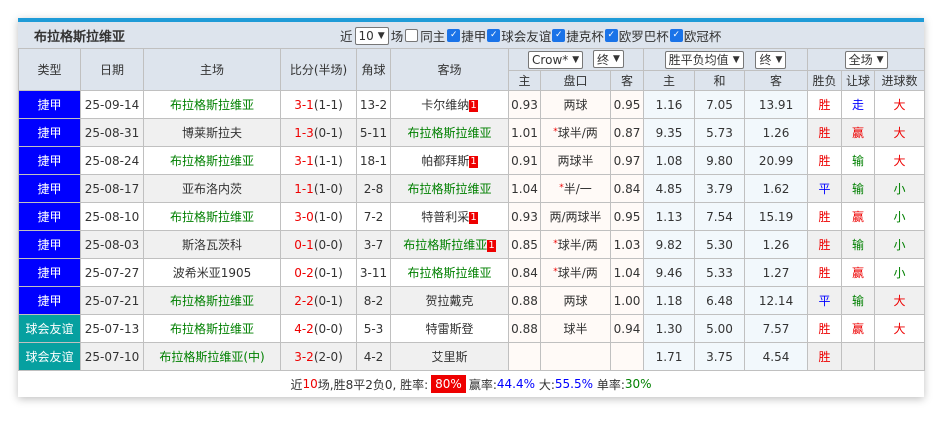  Describe the element at coordinates (720, 132) in the screenshot. I see `ep-draw-odds: 5.73` at that location.